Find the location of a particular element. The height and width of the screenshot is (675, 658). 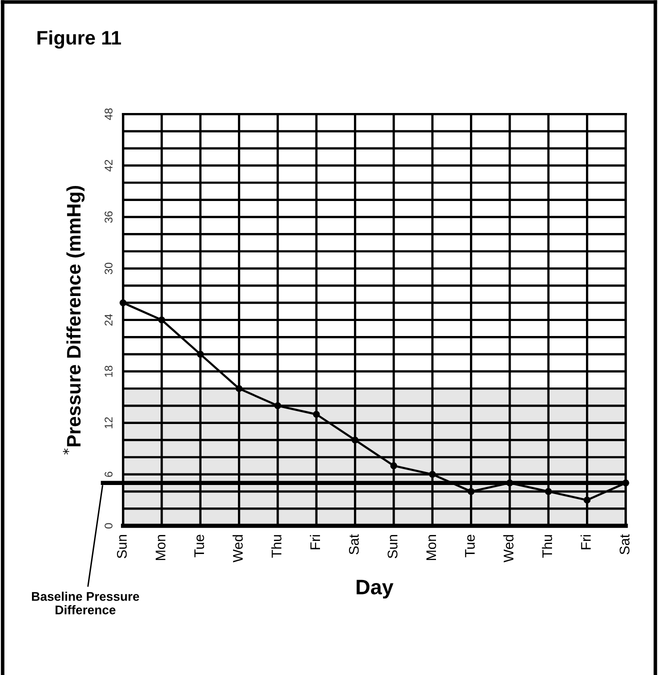

y-tick-label: 18 is located at coordinates (108, 371).